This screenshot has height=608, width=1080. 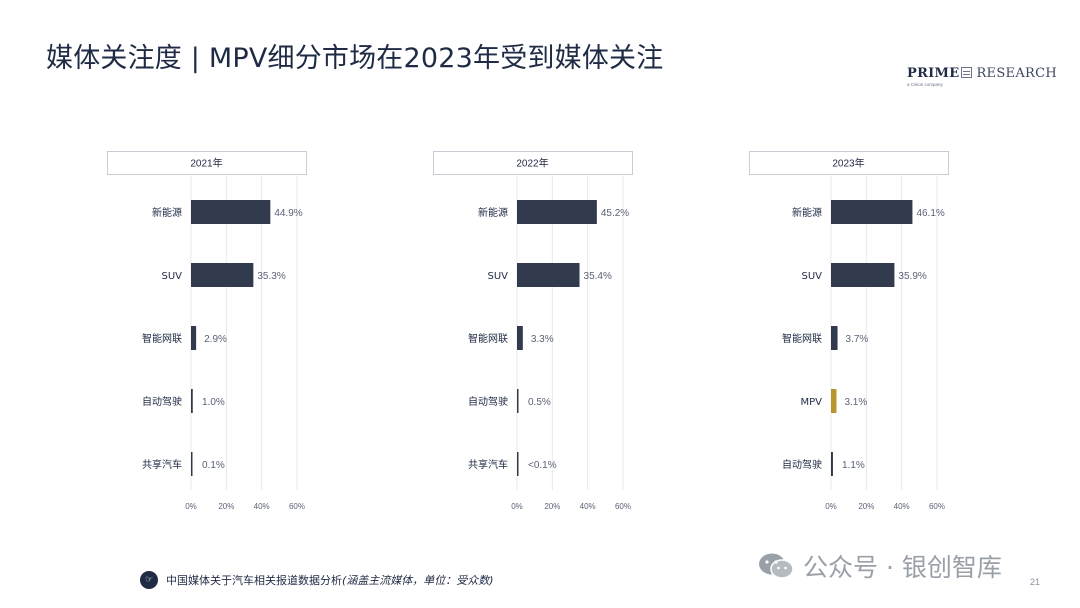 I want to click on prime-research-logo: PRIME RESEARCH a Cision company, so click(x=982, y=79).